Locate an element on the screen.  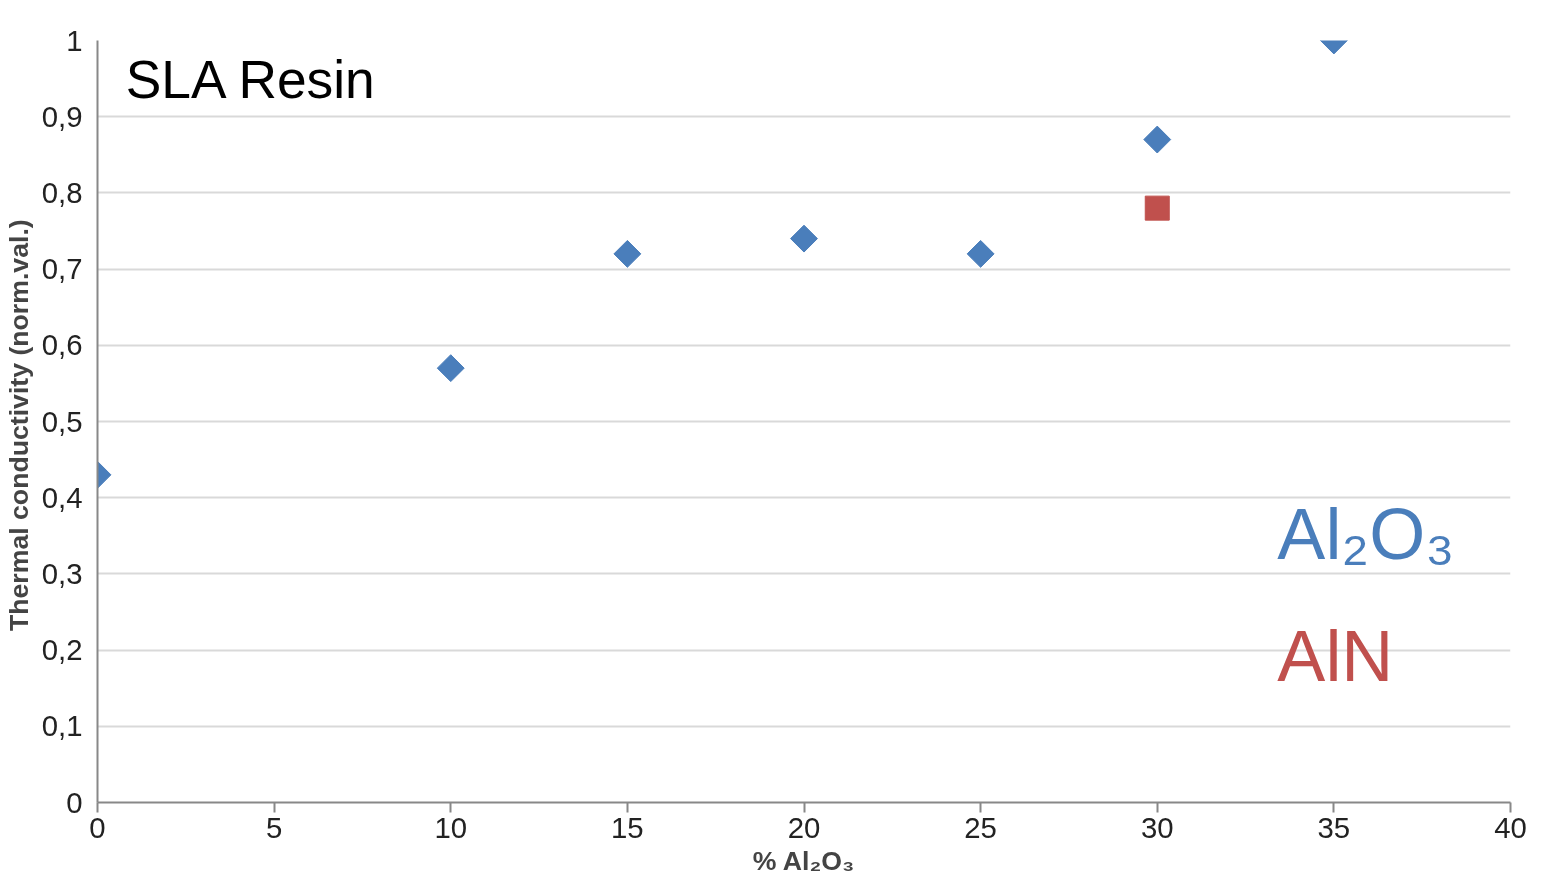
x-tick-label: 40 is located at coordinates (1510, 827).